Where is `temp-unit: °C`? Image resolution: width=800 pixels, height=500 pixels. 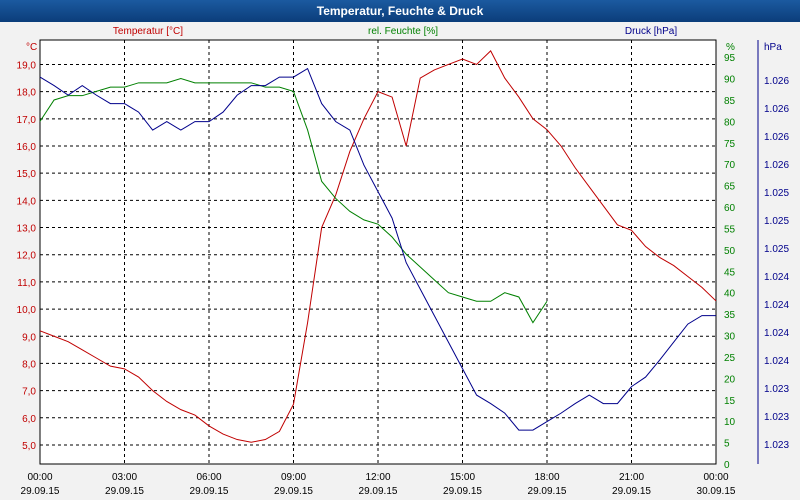
temp-unit: °C is located at coordinates (31, 47).